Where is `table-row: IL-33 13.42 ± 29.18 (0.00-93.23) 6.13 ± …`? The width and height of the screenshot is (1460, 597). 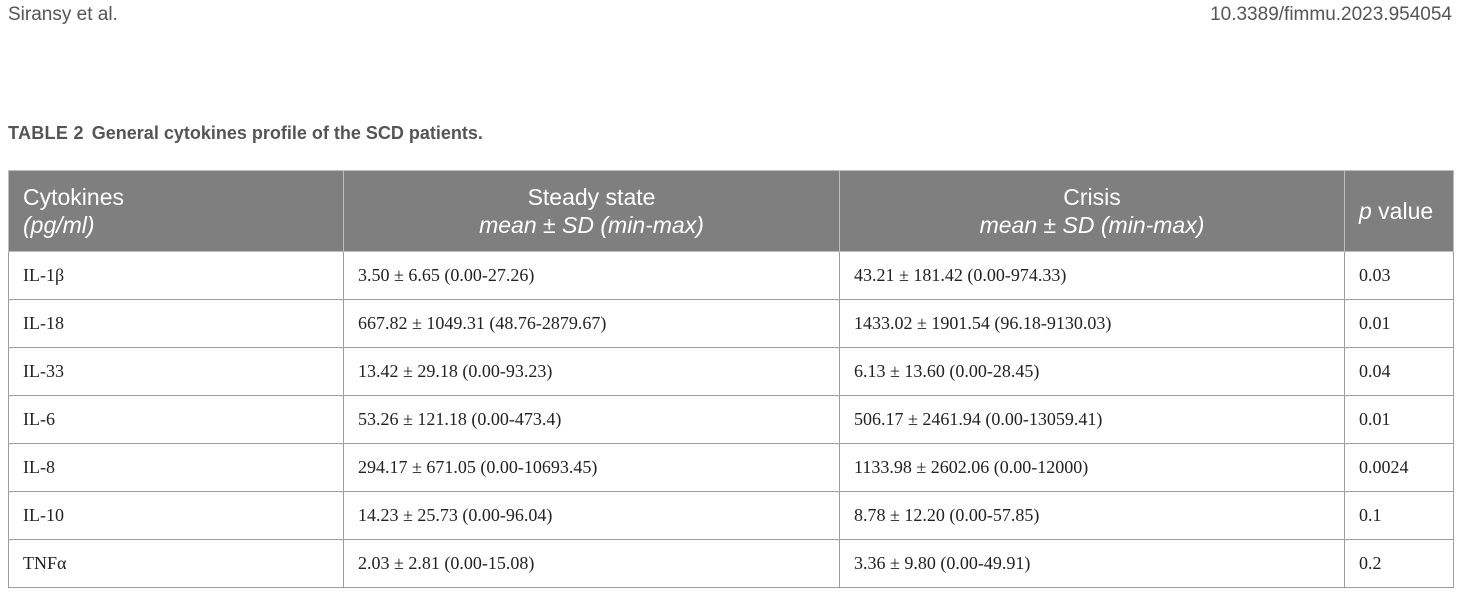 table-row: IL-33 13.42 ± 29.18 (0.00-93.23) 6.13 ± … is located at coordinates (731, 371).